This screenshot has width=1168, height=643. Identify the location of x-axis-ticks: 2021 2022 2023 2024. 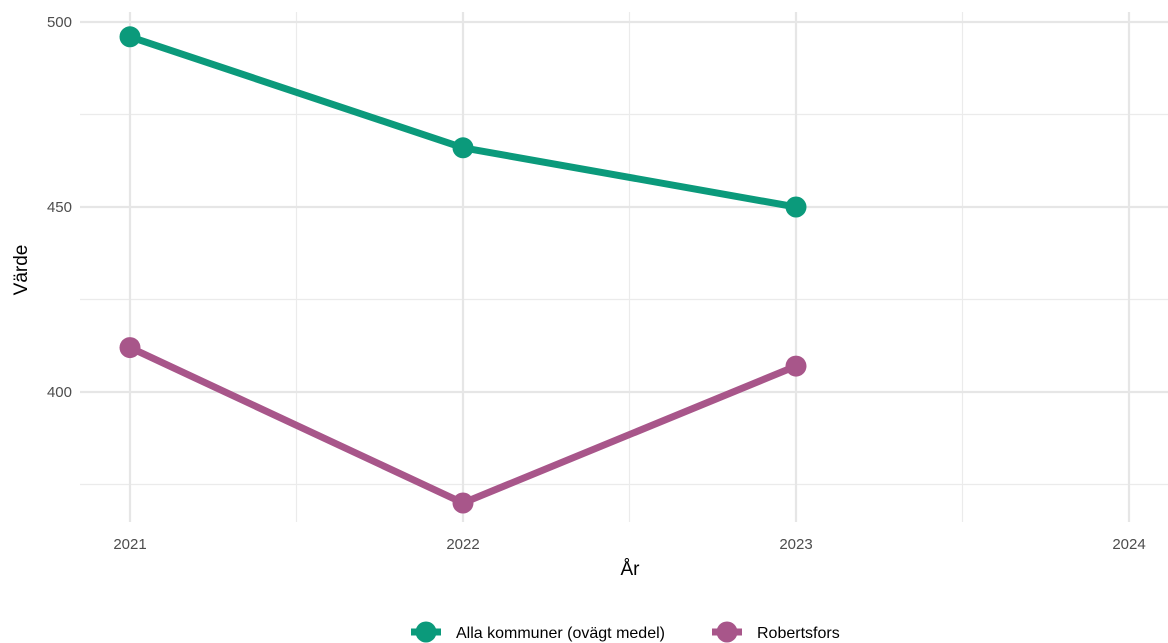
(629, 544).